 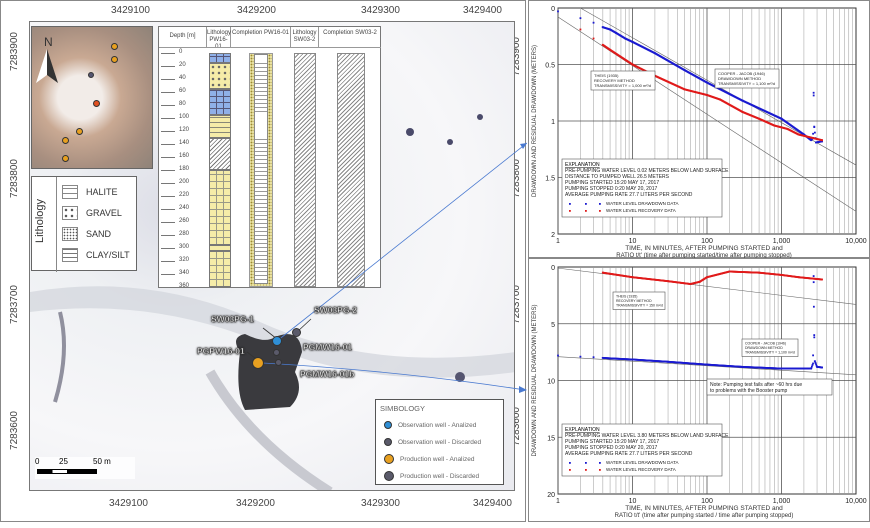 I want to click on depth-tick: 120, so click(x=184, y=130).